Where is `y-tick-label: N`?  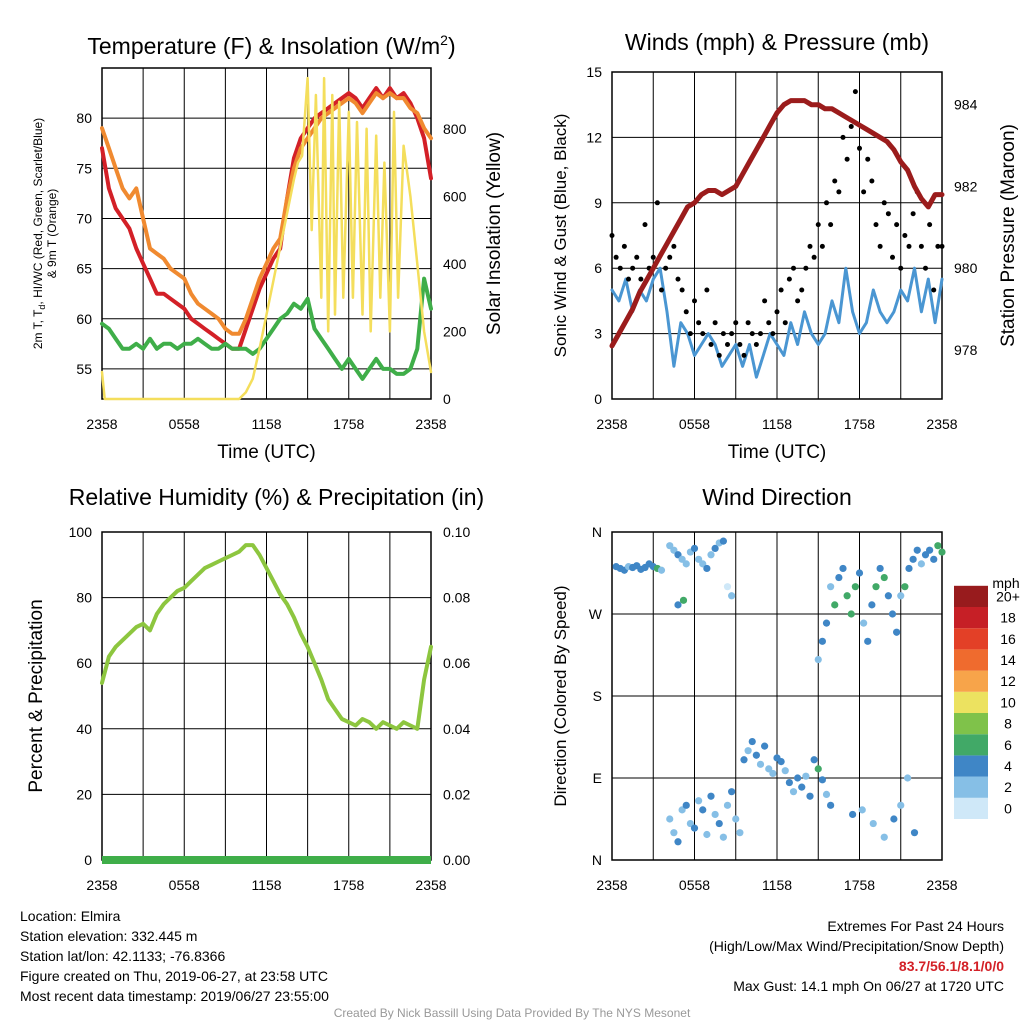
y-tick-label: N is located at coordinates (597, 860).